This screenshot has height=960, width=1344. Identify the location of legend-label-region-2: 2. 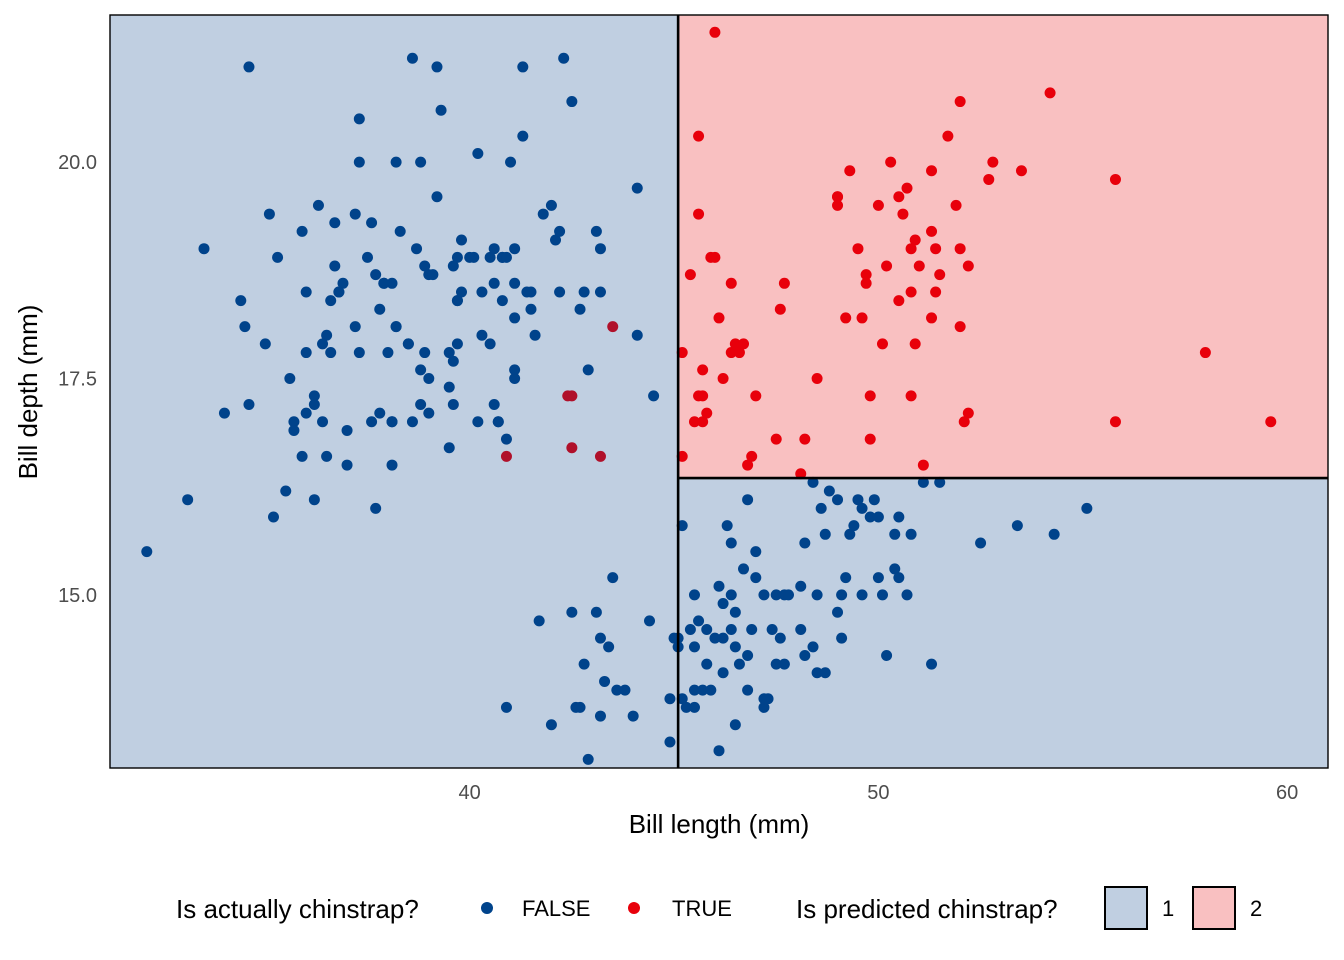
(1256, 908).